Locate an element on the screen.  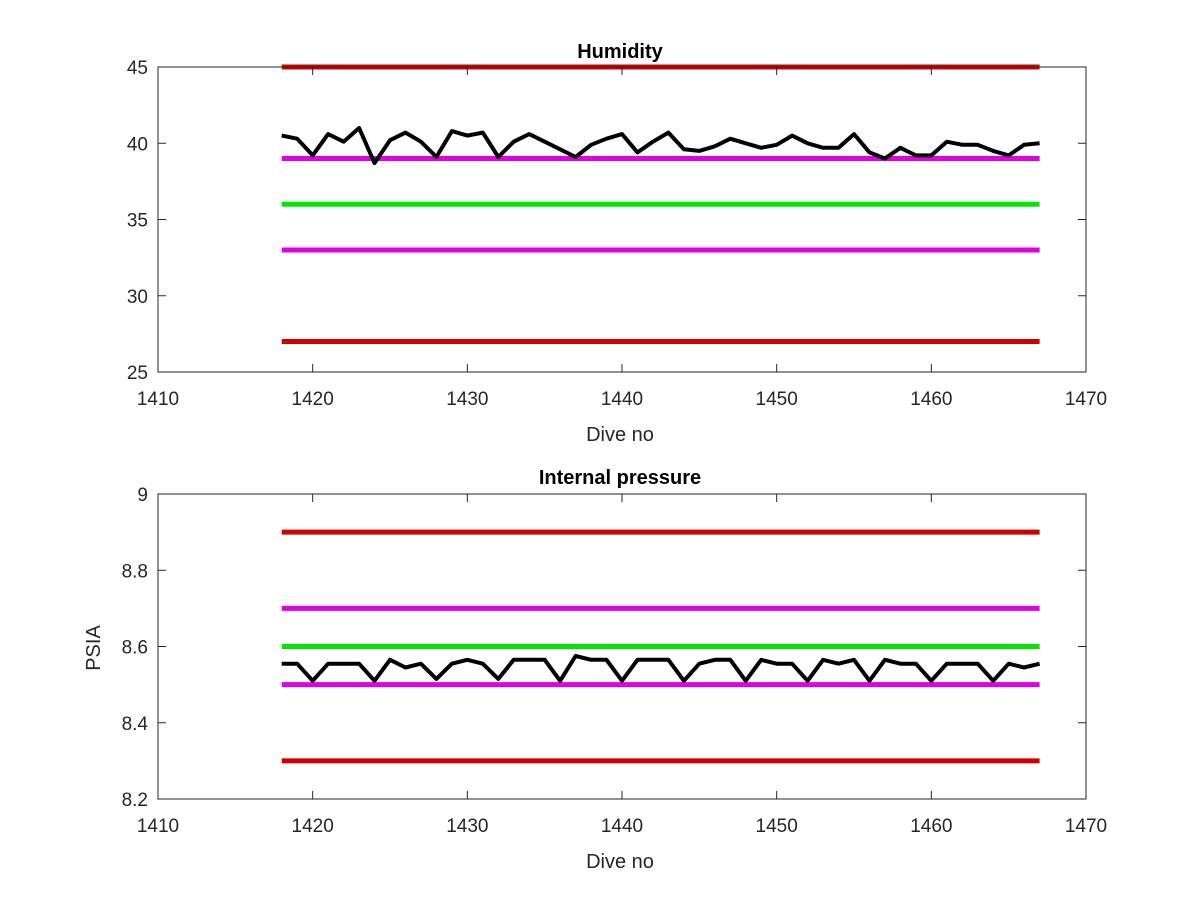
y-tick-label: 45 is located at coordinates (137, 68).